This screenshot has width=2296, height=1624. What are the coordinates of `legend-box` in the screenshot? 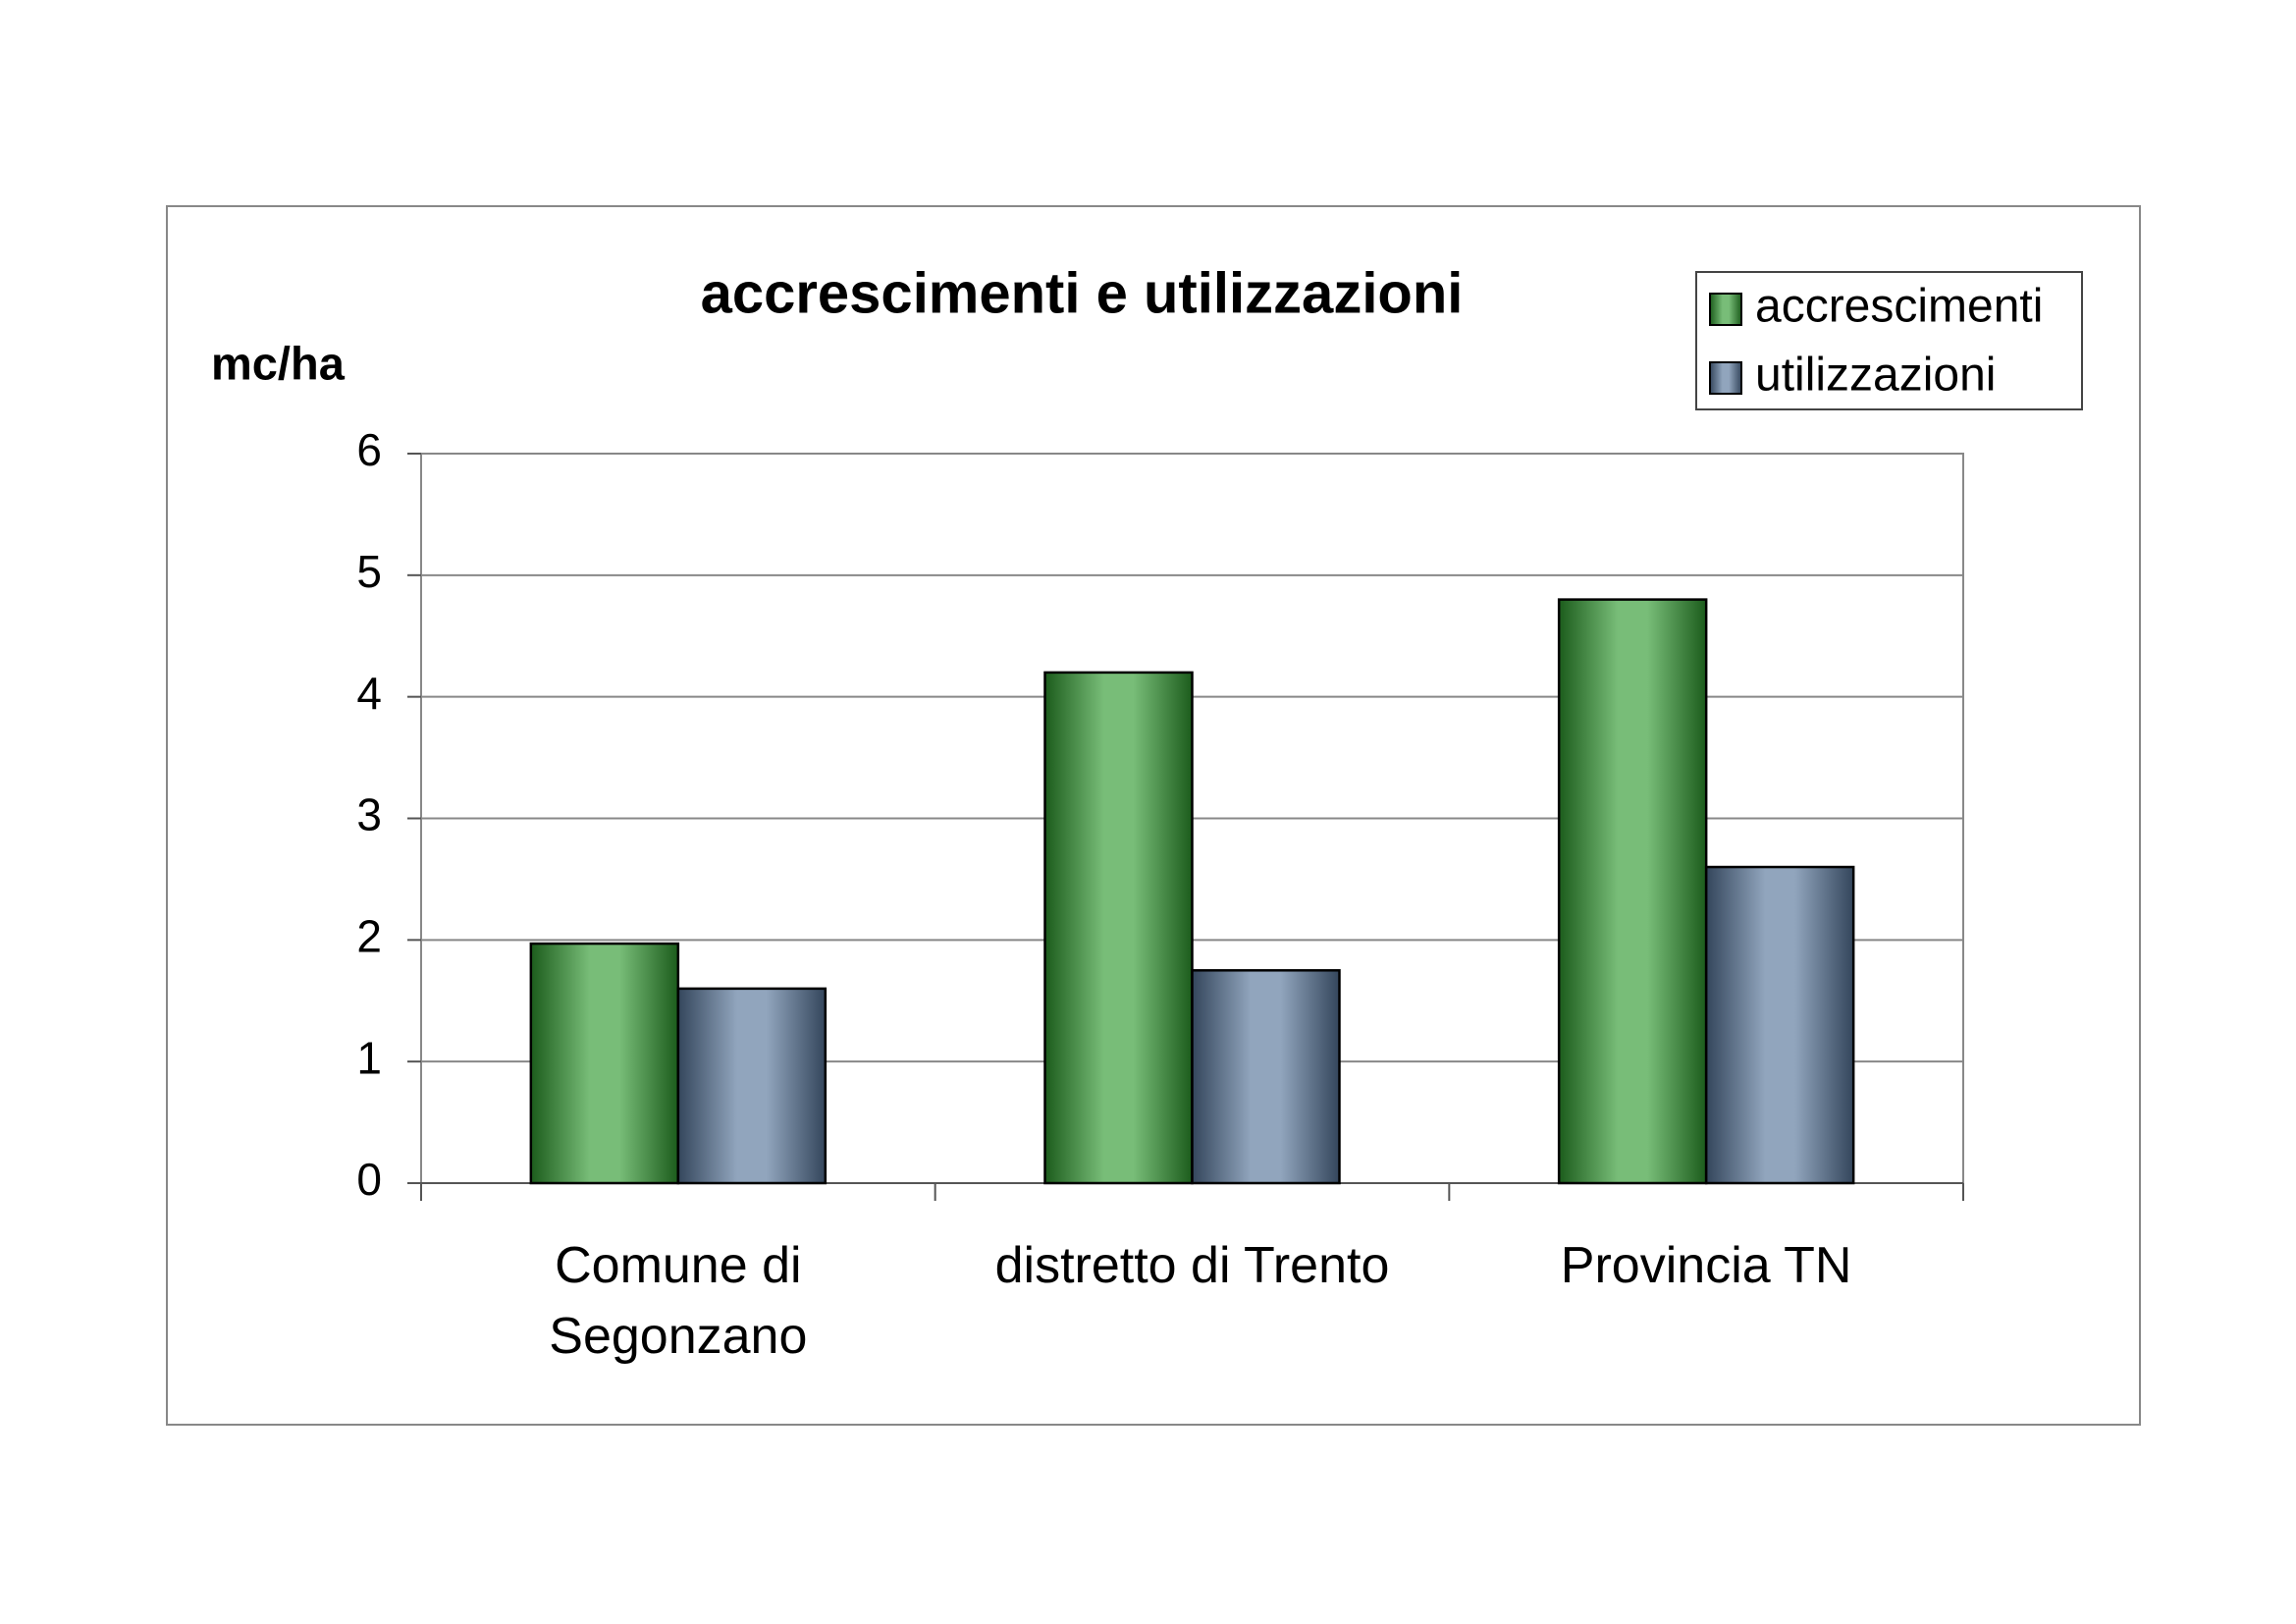 It's located at (1889, 340).